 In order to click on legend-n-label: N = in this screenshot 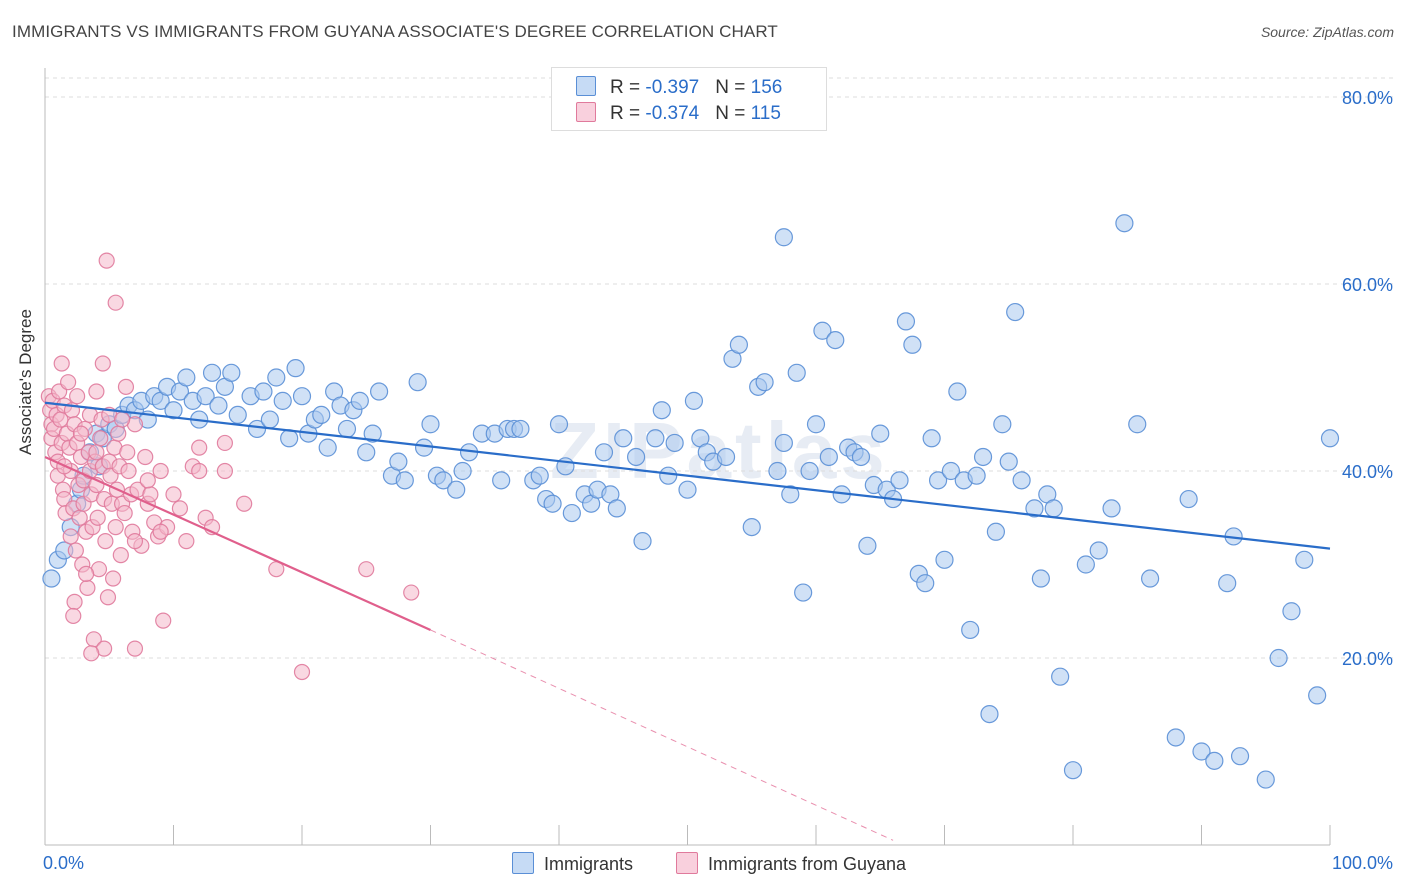, I will do `click(733, 113)`.